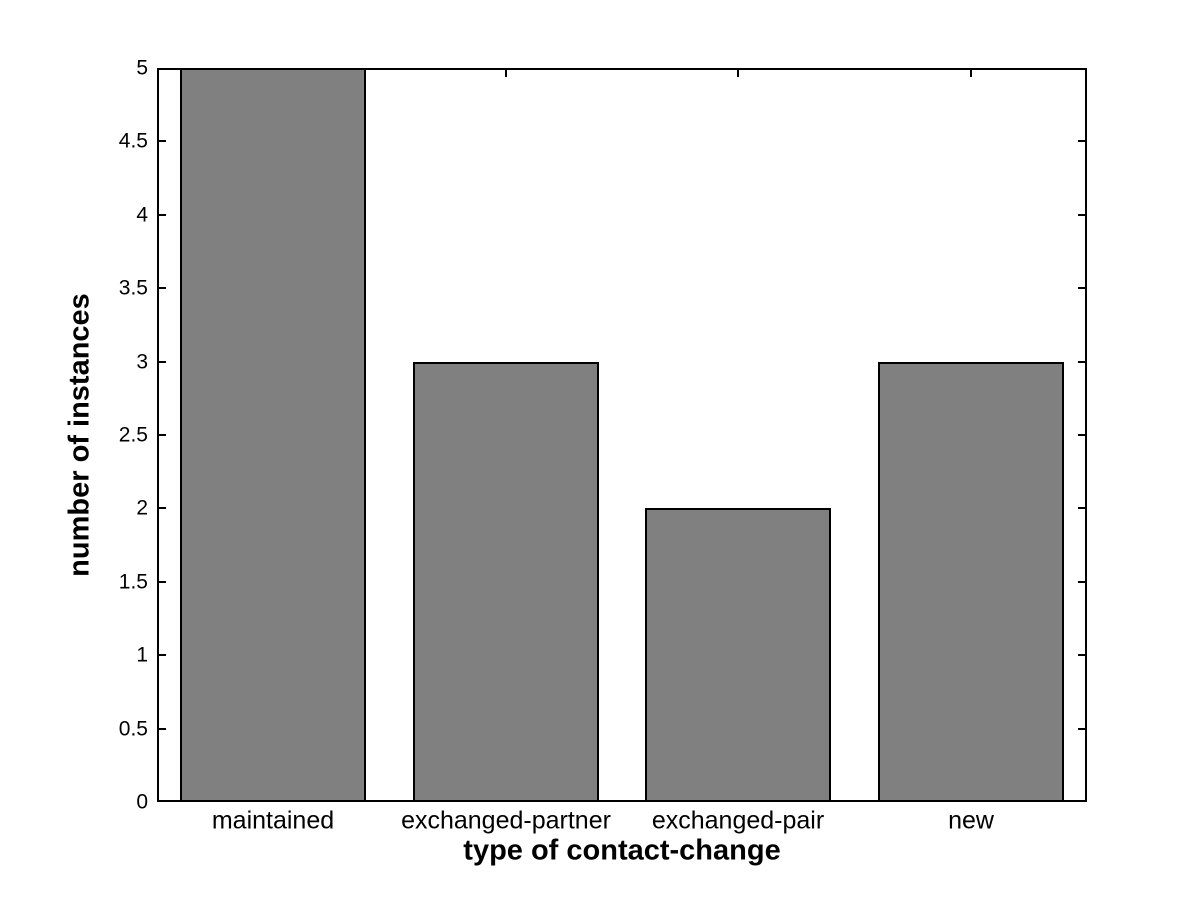 The width and height of the screenshot is (1201, 901). Describe the element at coordinates (133, 729) in the screenshot. I see `y-tick-label: 0.5` at that location.